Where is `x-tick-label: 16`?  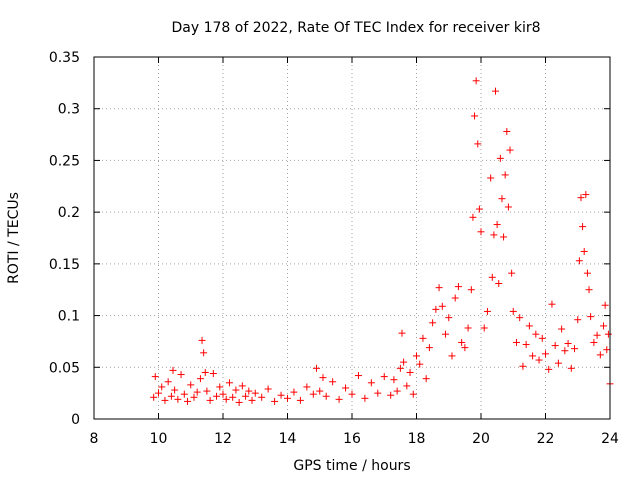
x-tick-label: 16 is located at coordinates (352, 439).